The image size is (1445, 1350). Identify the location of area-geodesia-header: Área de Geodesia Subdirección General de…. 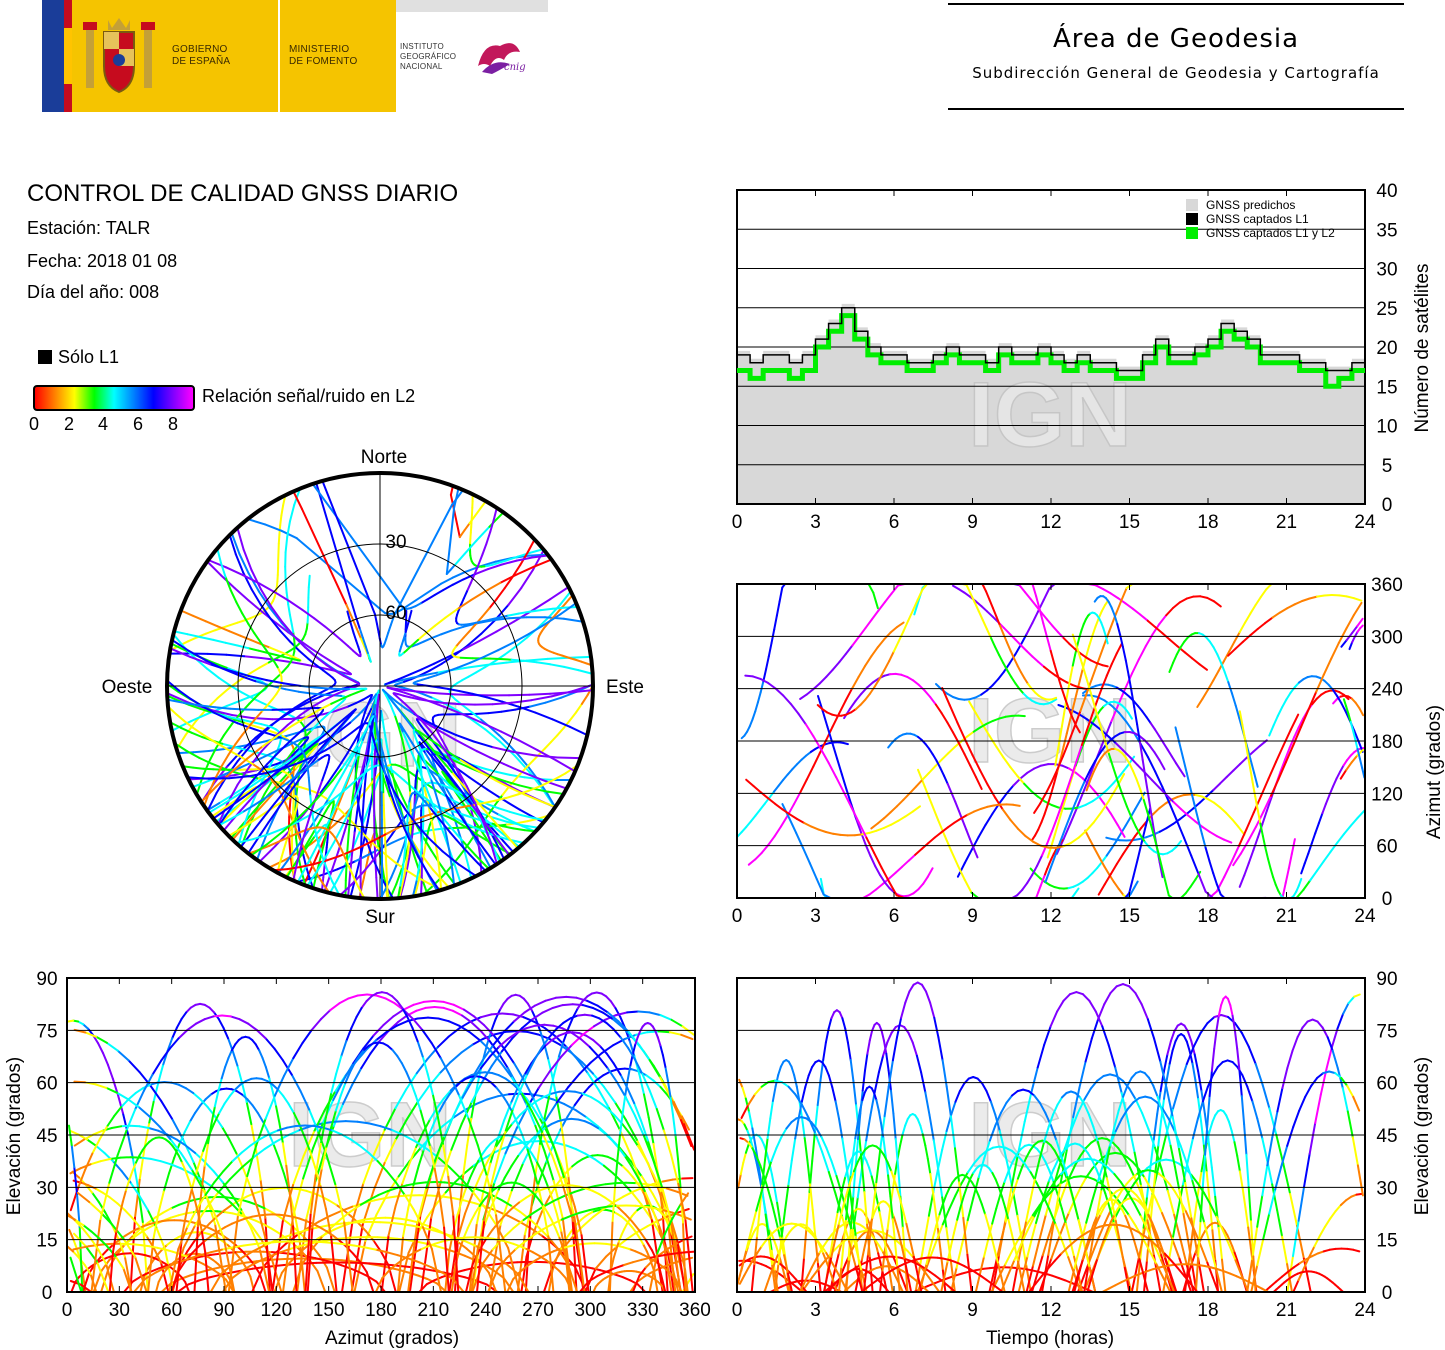
(1176, 56).